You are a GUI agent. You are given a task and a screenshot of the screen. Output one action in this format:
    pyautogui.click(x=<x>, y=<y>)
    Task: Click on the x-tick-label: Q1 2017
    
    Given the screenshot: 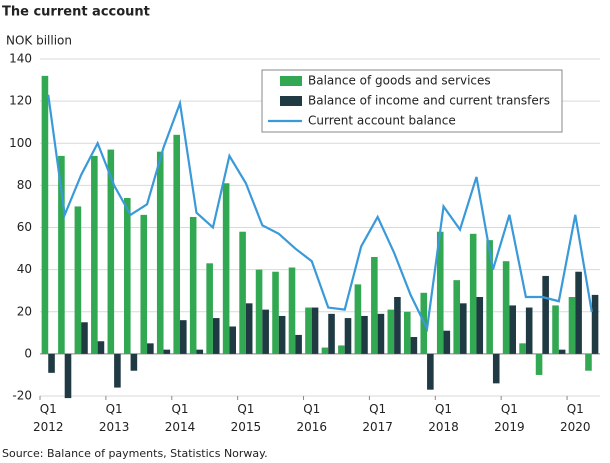 What is the action you would take?
    pyautogui.click(x=377, y=418)
    